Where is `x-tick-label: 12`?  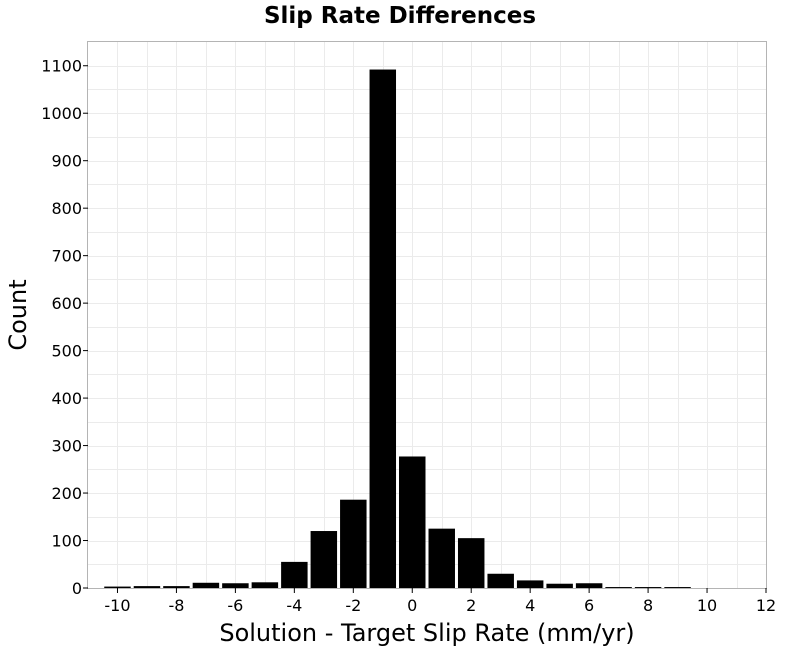
x-tick-label: 12 is located at coordinates (766, 605).